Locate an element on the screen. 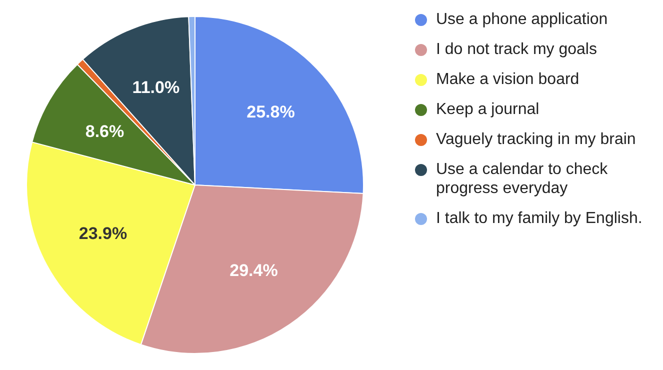 This screenshot has height=370, width=663. legend-label: I talk to my family by English. is located at coordinates (539, 218).